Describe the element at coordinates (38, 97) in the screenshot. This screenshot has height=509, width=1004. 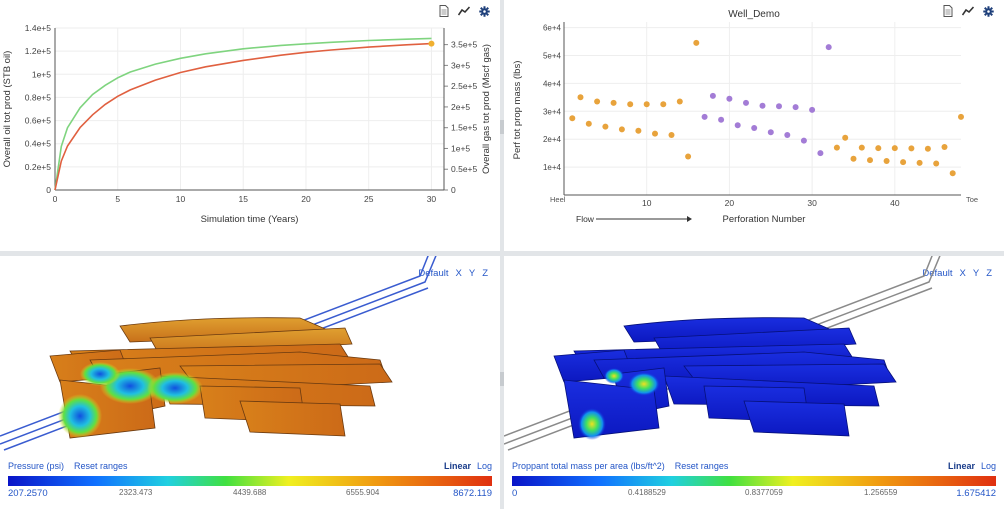
I see `y-tick-label: 0.8e+5` at that location.